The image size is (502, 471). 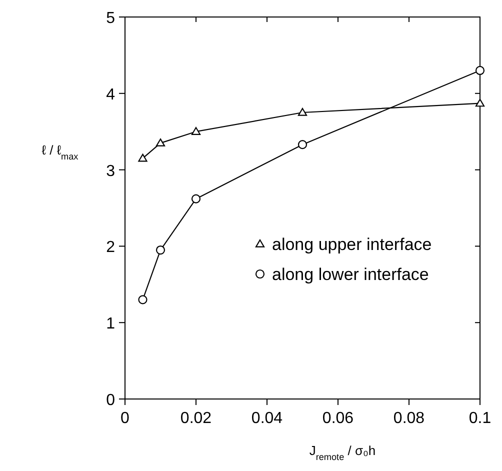 I want to click on x-tick-label: 0.04, so click(x=267, y=418).